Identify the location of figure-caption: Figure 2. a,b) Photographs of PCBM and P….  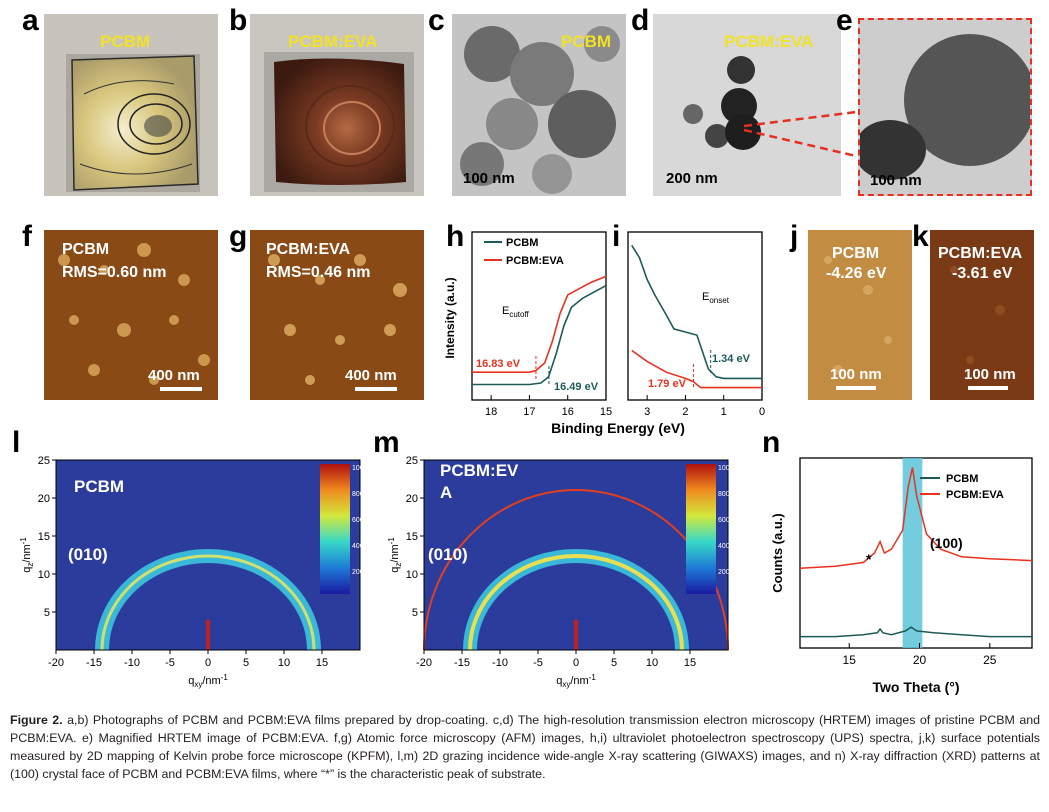
(525, 747).